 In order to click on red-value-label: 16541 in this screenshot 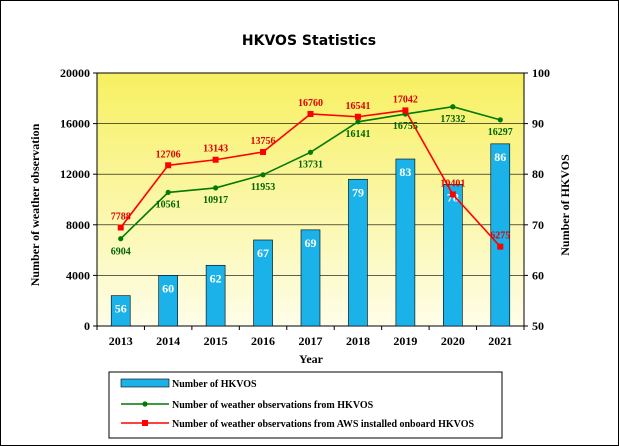, I will do `click(357, 106)`.